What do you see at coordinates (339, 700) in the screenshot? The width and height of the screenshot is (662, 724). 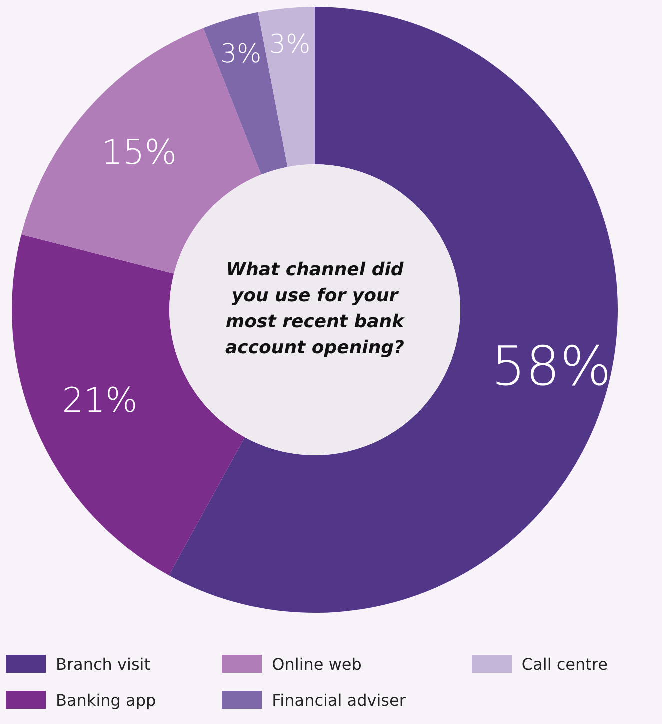 I see `legend-label: Financial adviser` at bounding box center [339, 700].